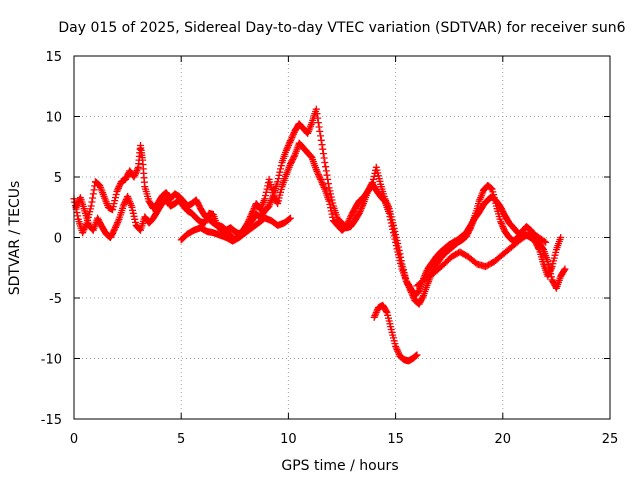 The width and height of the screenshot is (640, 480). Describe the element at coordinates (58, 239) in the screenshot. I see `y-tick-label: 0` at that location.